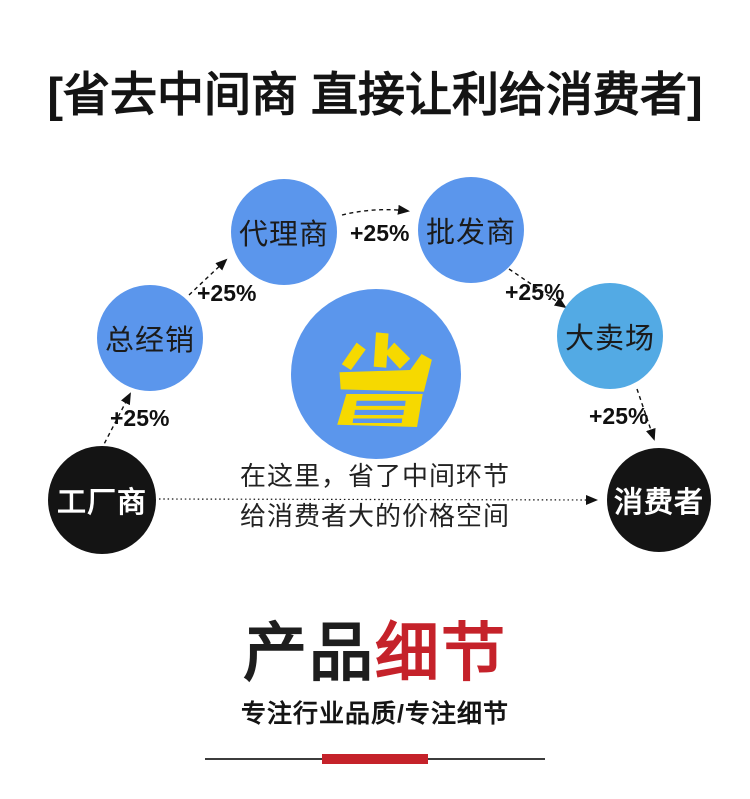 Image resolution: width=750 pixels, height=799 pixels. I want to click on markup-label-4: +25%, so click(535, 292).